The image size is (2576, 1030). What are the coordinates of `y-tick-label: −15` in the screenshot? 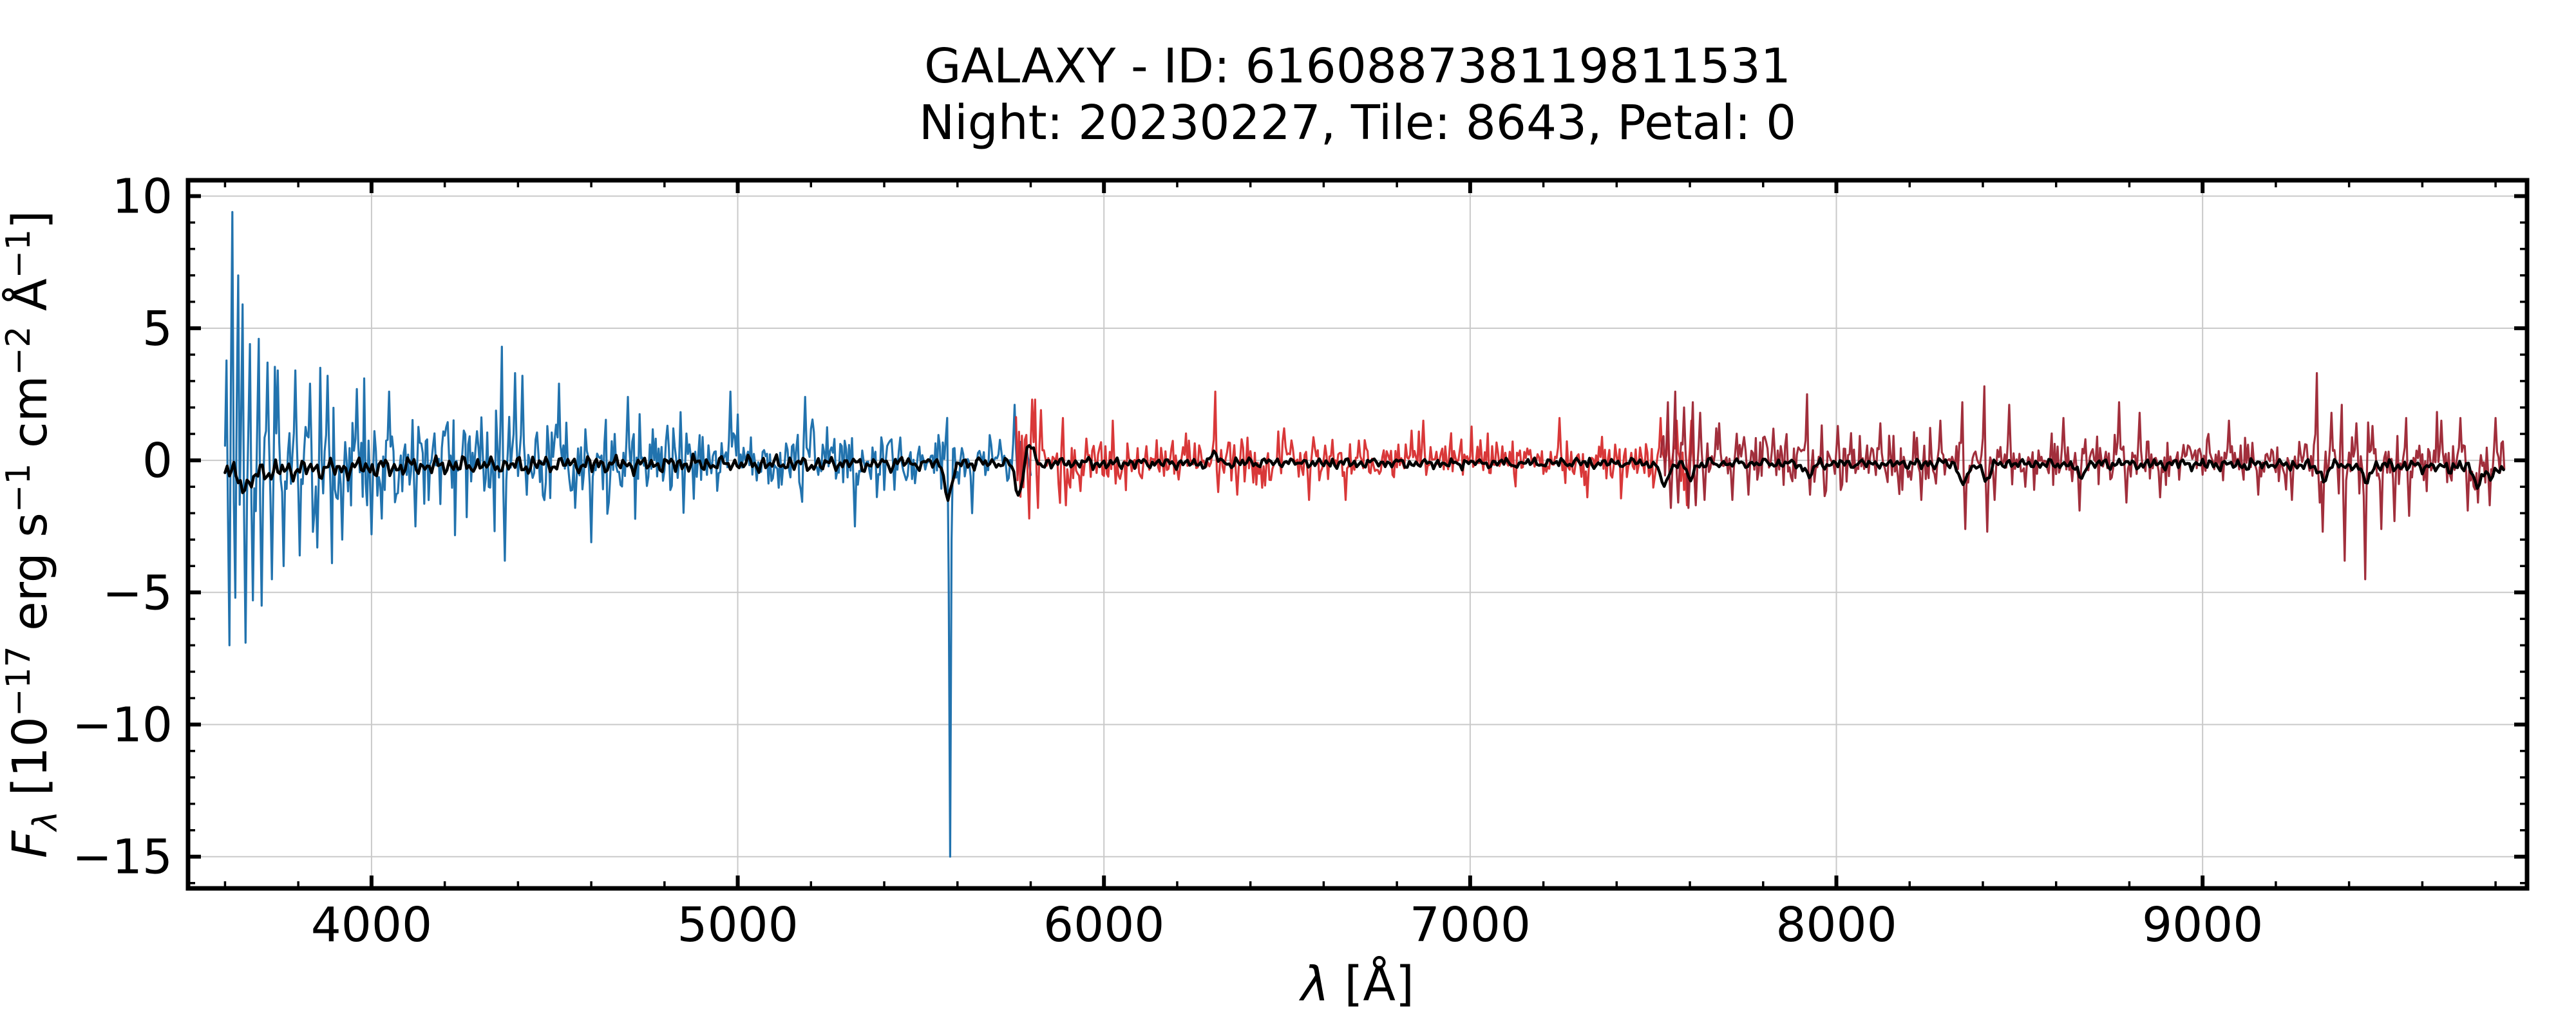 It's located at (123, 857).